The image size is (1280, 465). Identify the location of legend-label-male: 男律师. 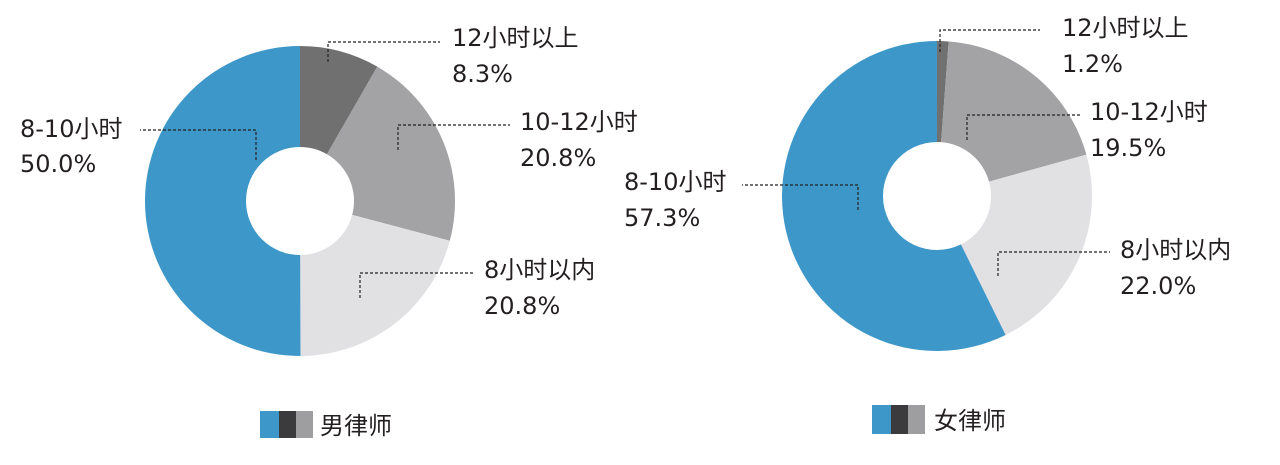
(356, 426).